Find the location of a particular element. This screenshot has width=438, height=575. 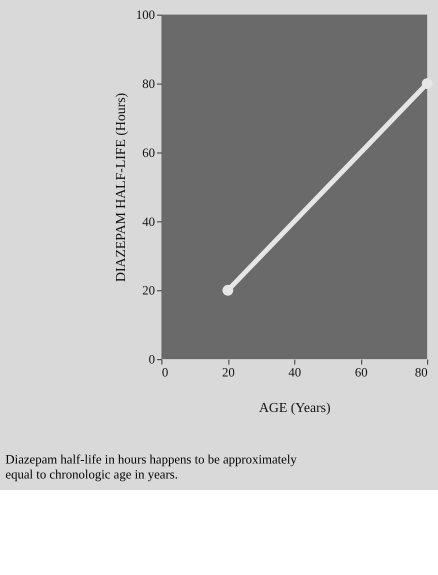

y-axis-title: DIAZEPAM HALF-LIFE (Hours) is located at coordinates (120, 187).